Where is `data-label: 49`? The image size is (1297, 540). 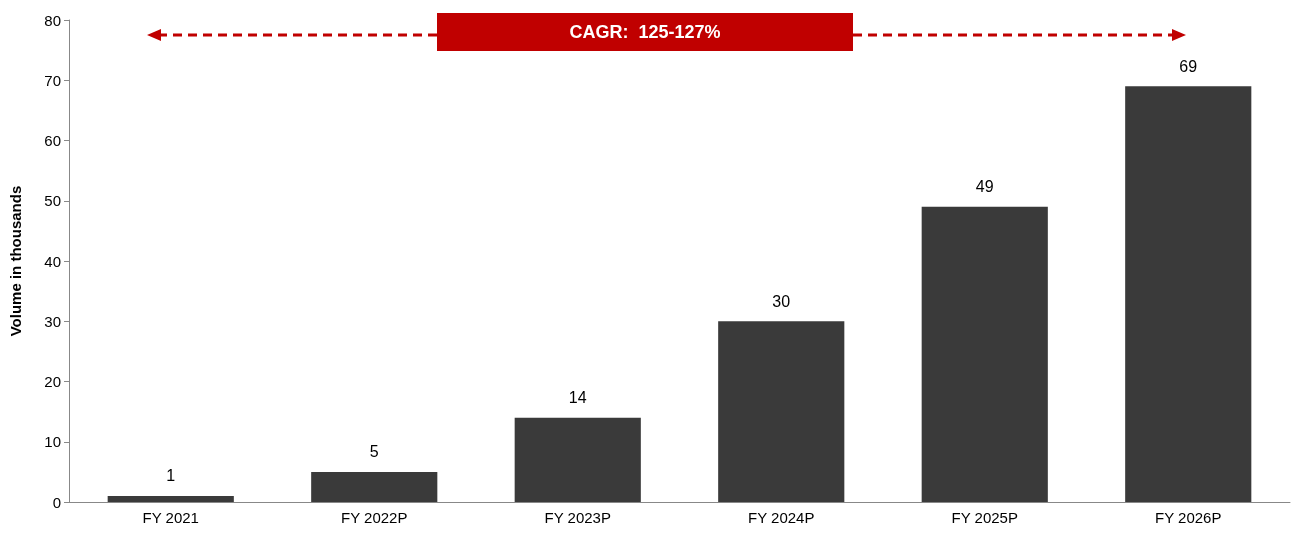
data-label: 49 is located at coordinates (984, 187).